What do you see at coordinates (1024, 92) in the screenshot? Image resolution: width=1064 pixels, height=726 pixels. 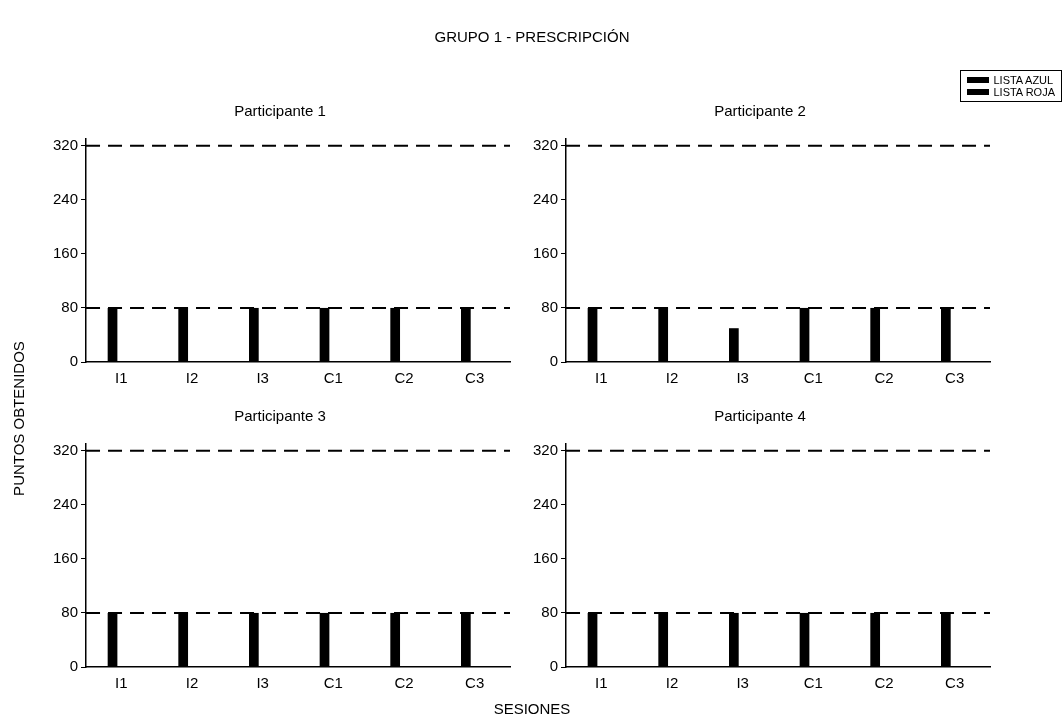 I see `legend-label: LISTA ROJA` at bounding box center [1024, 92].